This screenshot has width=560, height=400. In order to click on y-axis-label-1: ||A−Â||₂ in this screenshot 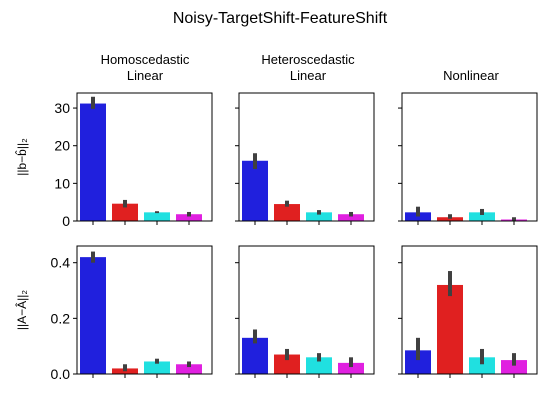, I will do `click(21, 310)`.